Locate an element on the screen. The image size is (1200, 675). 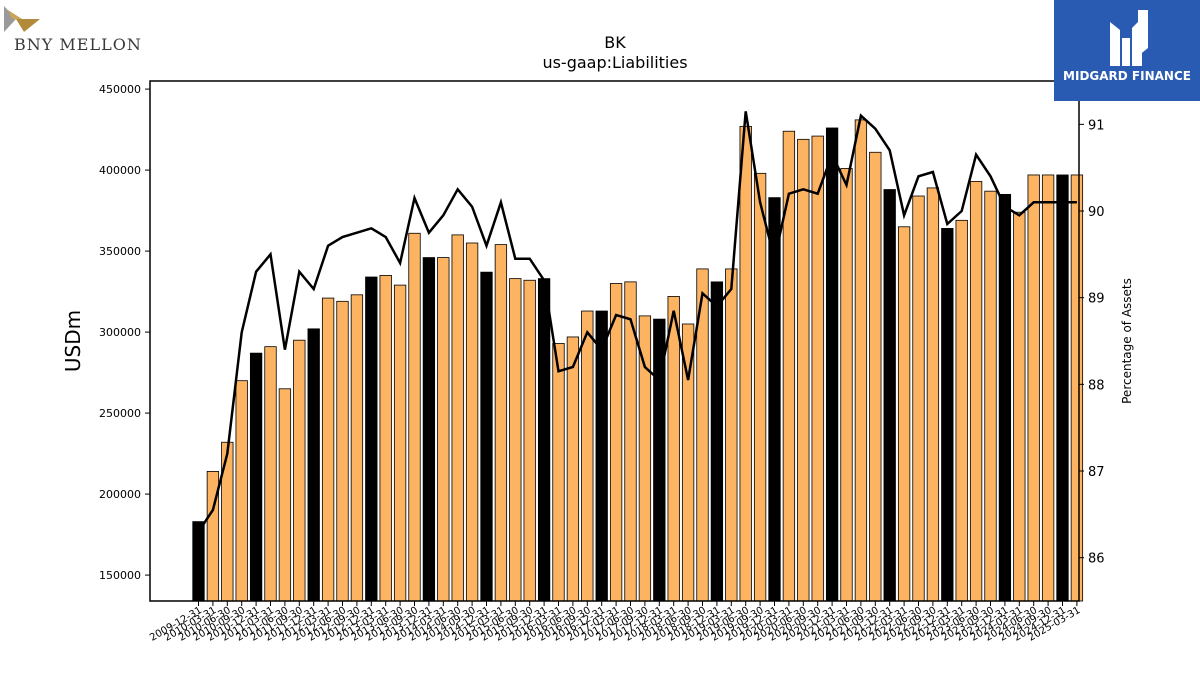
y-tick-label: 250000 is located at coordinates (120, 413).